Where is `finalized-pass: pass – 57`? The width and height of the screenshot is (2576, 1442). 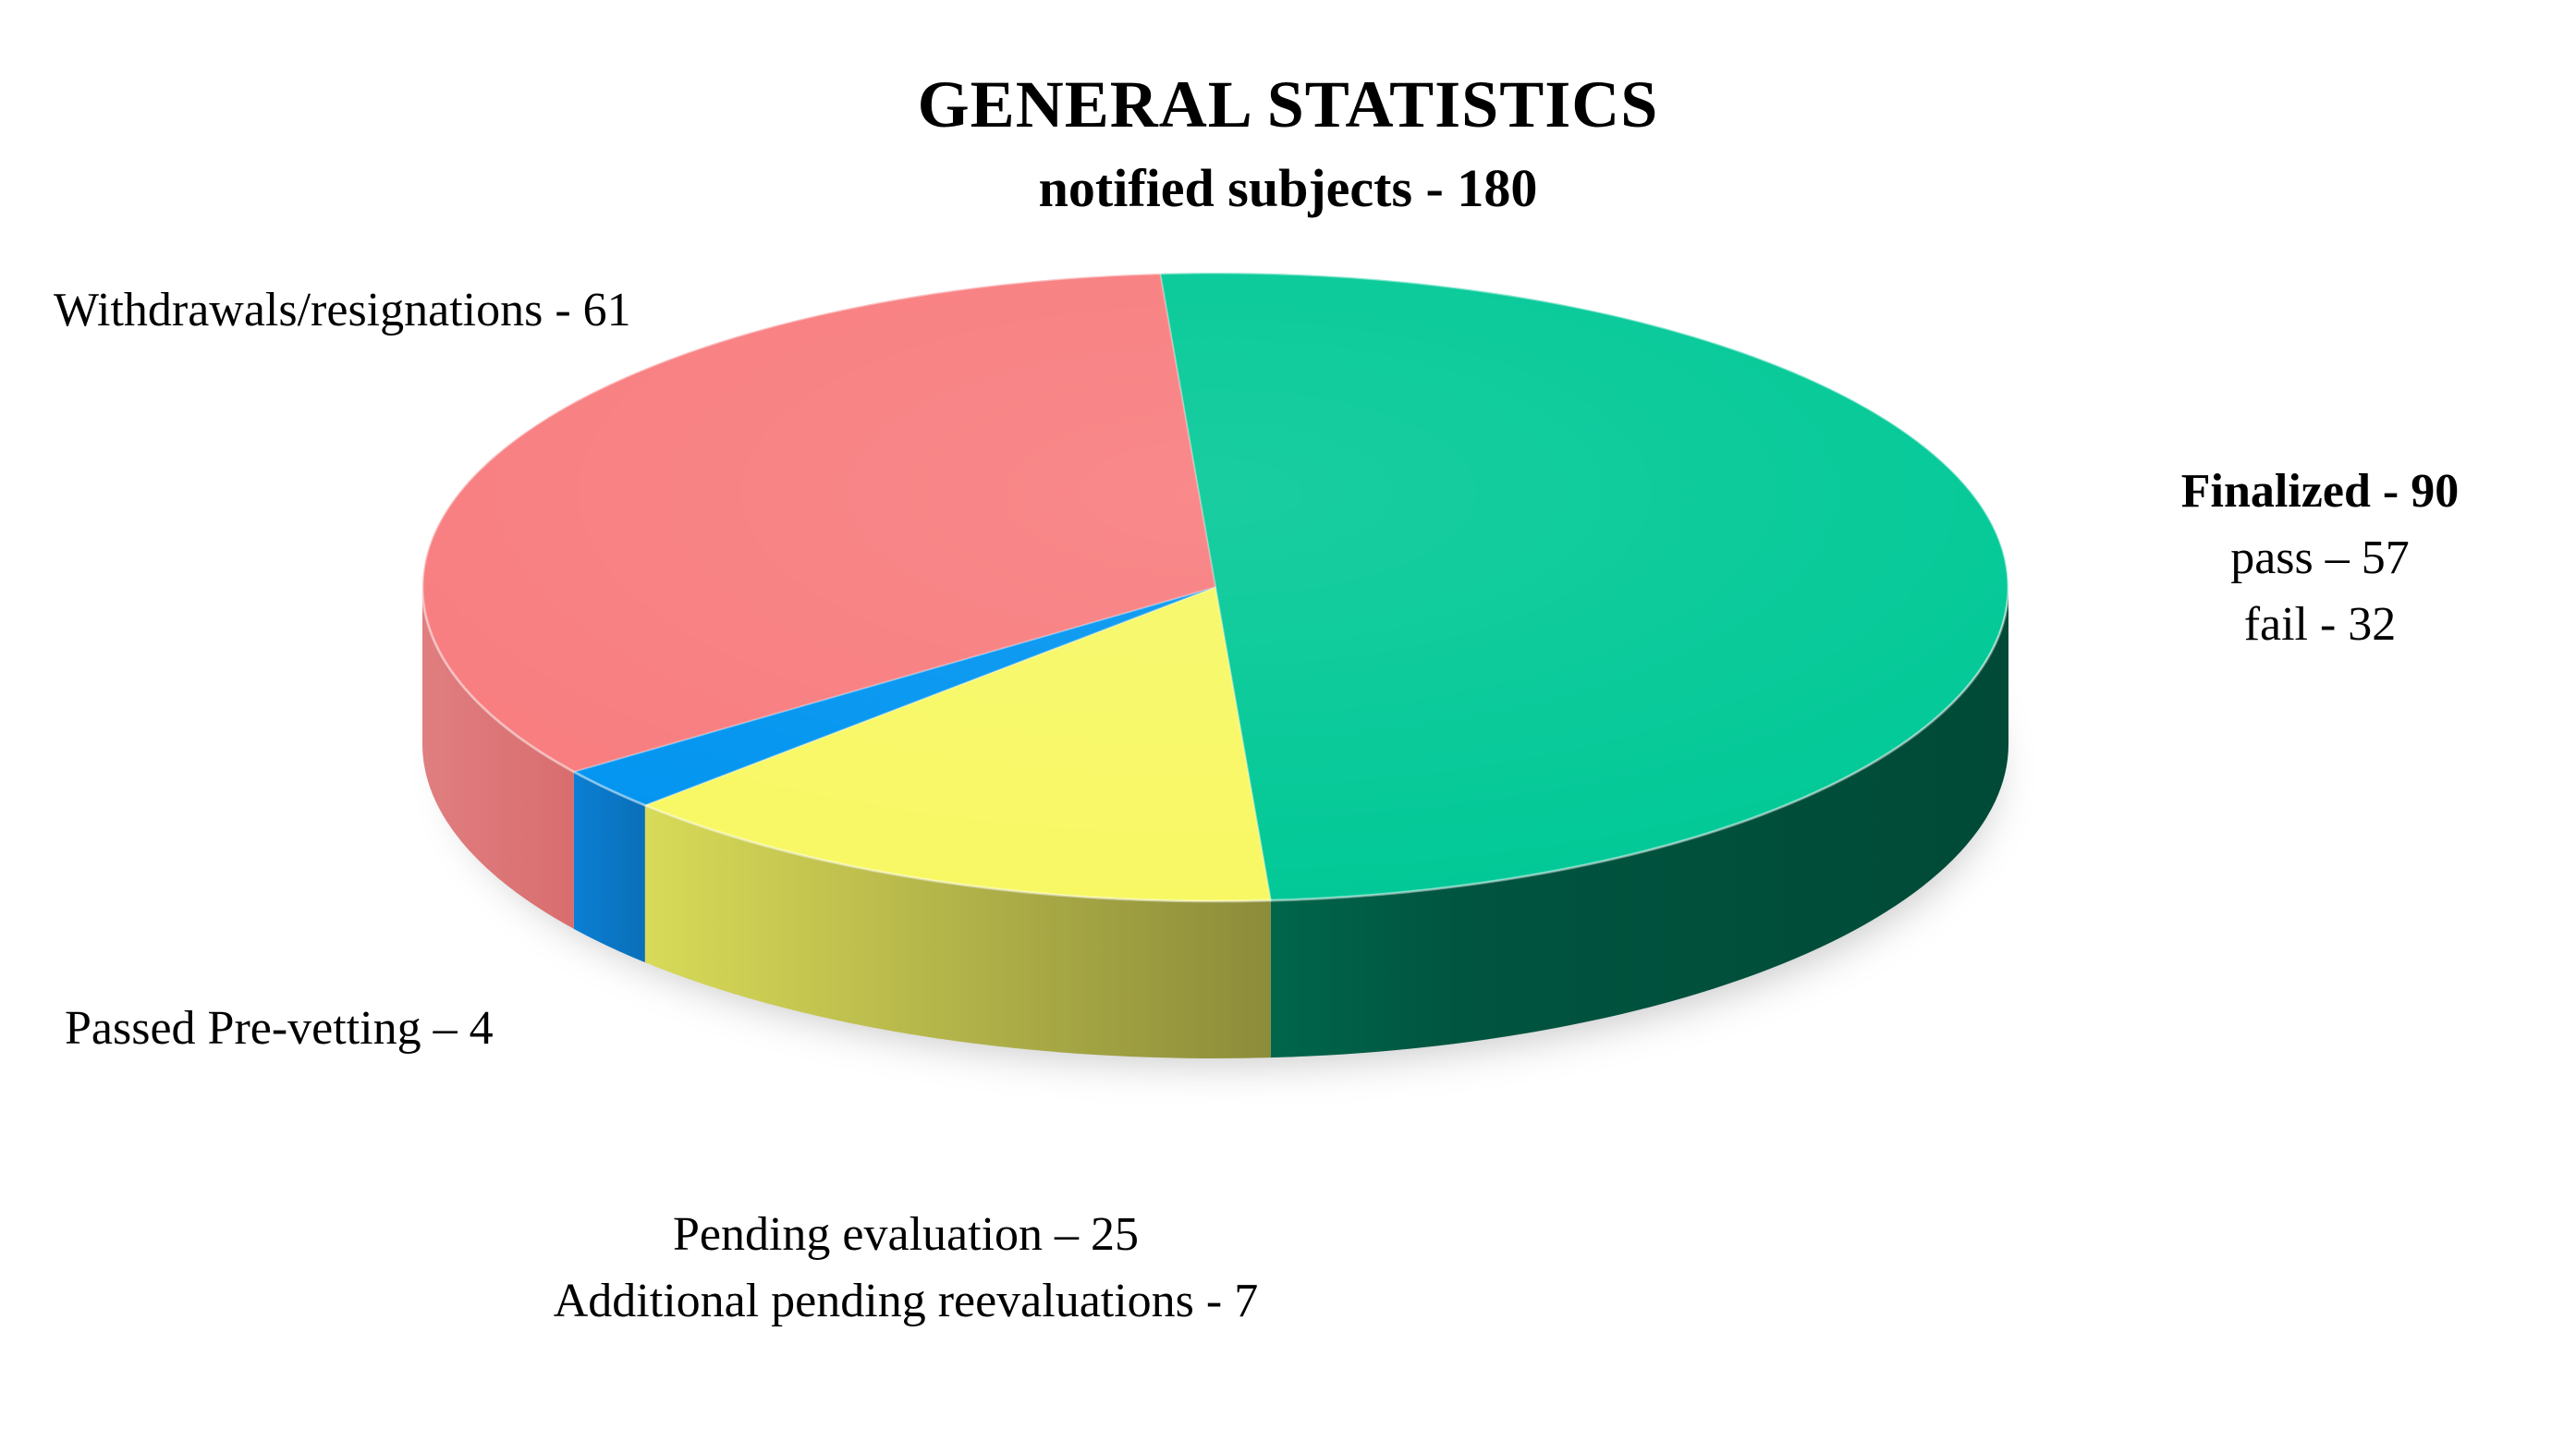 finalized-pass: pass – 57 is located at coordinates (2320, 558).